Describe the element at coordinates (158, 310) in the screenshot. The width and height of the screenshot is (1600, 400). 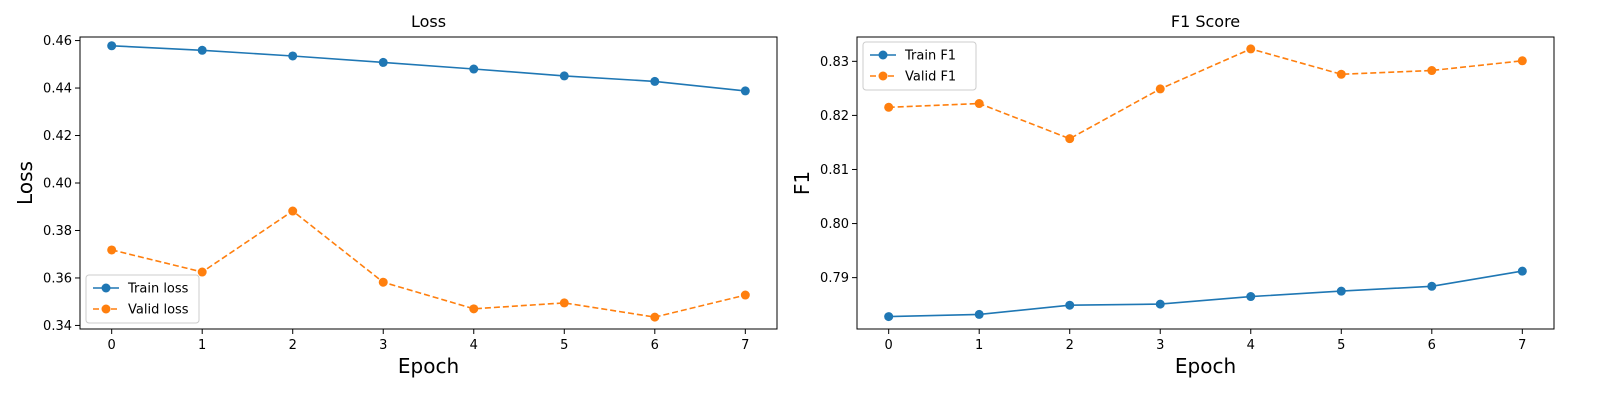
I see `legend-label: Valid loss` at that location.